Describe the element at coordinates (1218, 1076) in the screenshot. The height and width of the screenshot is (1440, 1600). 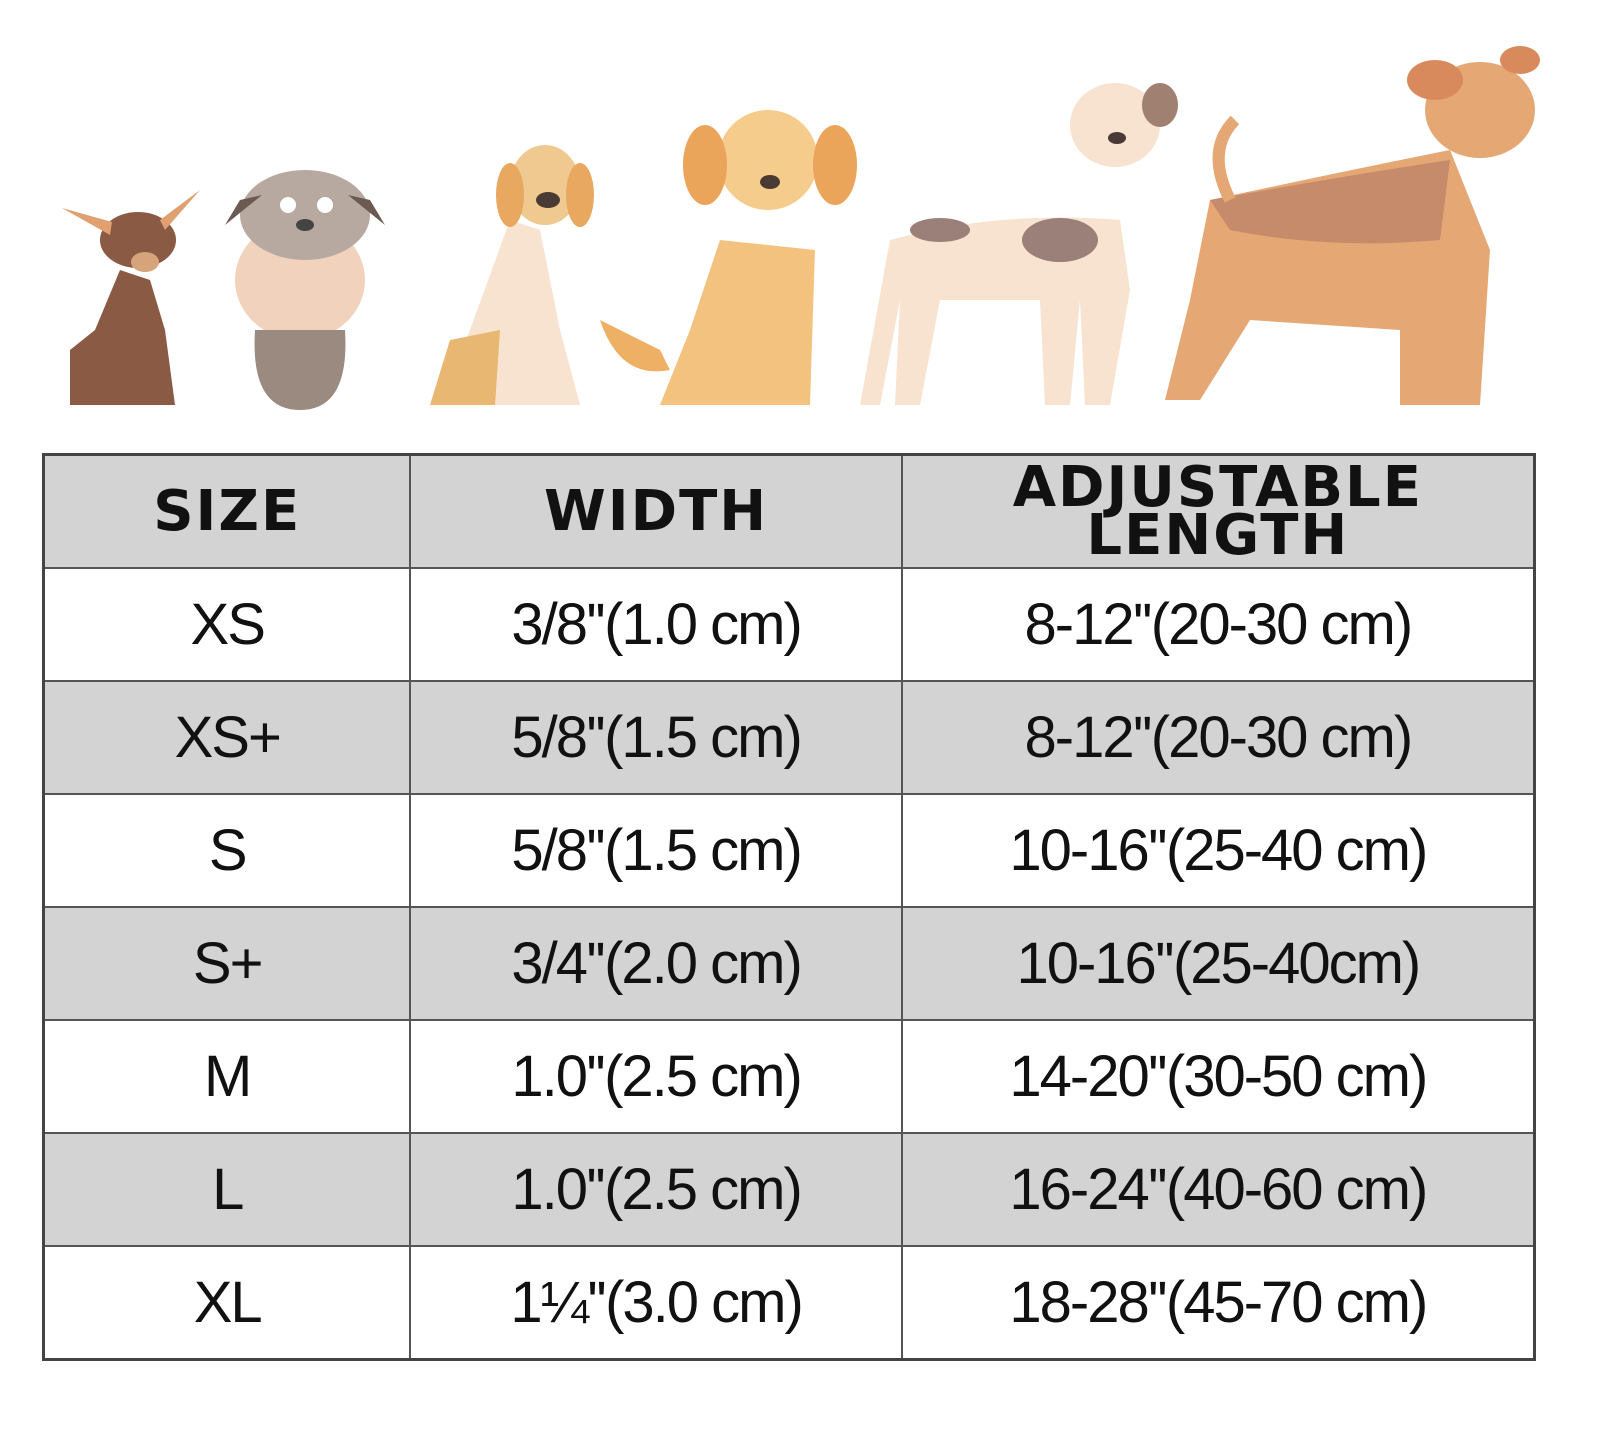
I see `length-cell: 14-20''(30-50 cm)` at that location.